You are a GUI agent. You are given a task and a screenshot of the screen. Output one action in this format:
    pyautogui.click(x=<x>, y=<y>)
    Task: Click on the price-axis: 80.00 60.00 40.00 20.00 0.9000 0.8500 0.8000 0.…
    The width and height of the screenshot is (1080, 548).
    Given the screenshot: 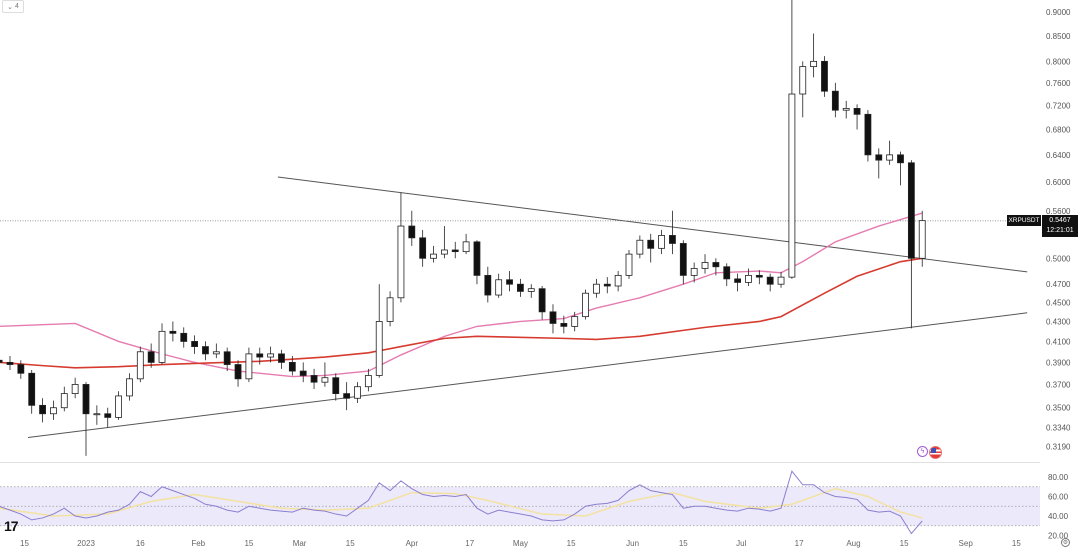 What is the action you would take?
    pyautogui.click(x=1058, y=274)
    